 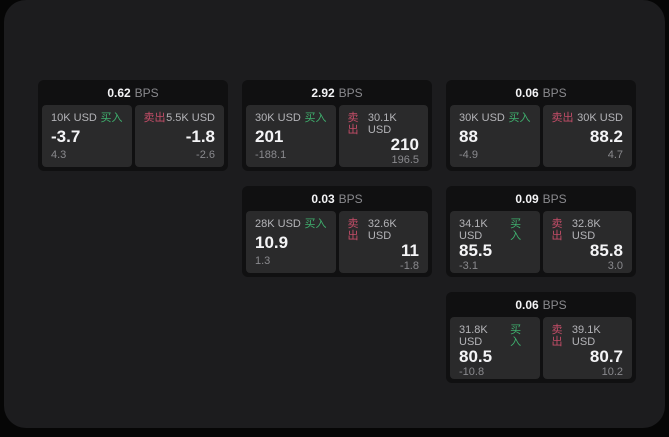 What do you see at coordinates (404, 144) in the screenshot?
I see `sell-price: 210` at bounding box center [404, 144].